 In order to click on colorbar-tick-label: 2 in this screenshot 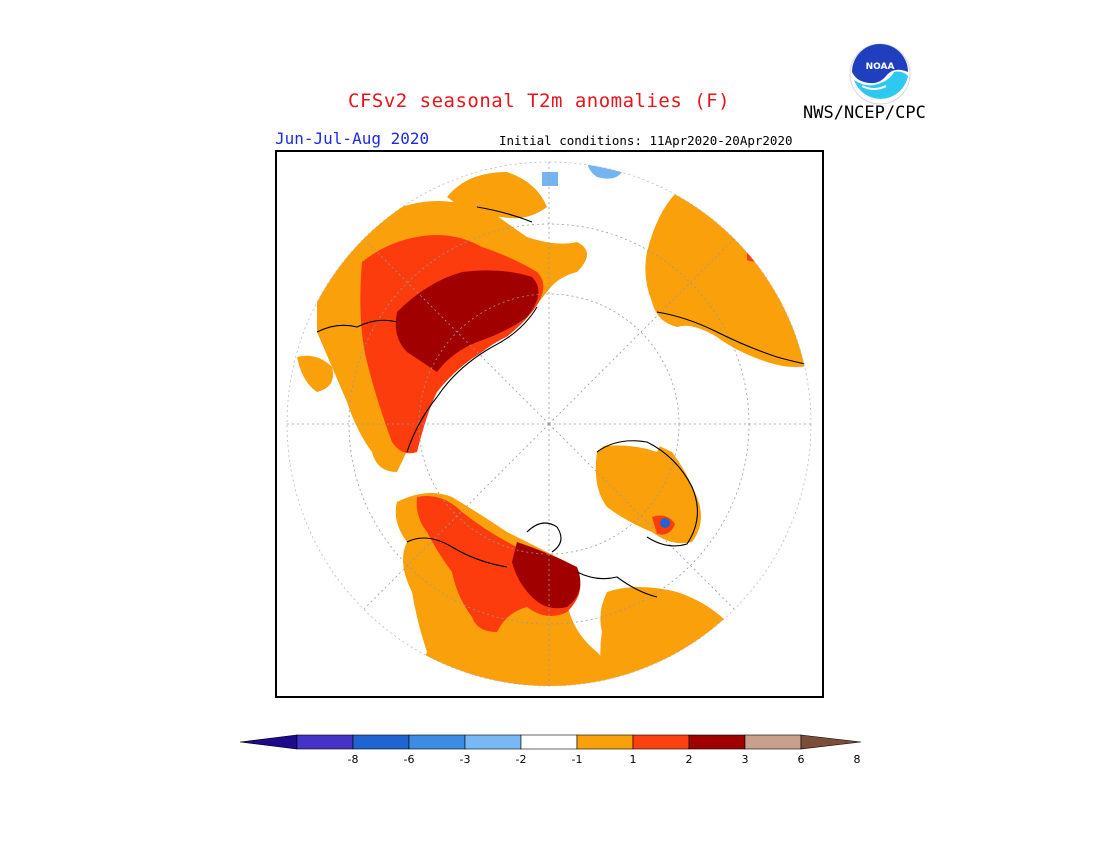, I will do `click(689, 759)`.